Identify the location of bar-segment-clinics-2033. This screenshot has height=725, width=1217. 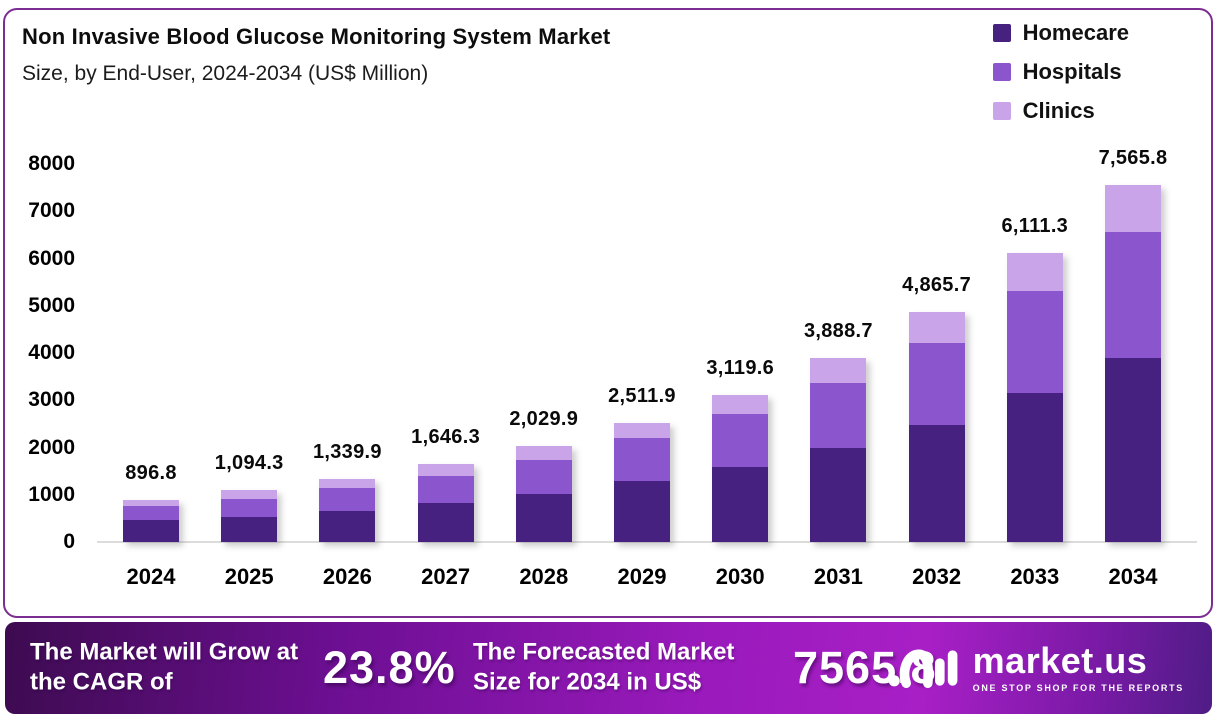
(1034, 272).